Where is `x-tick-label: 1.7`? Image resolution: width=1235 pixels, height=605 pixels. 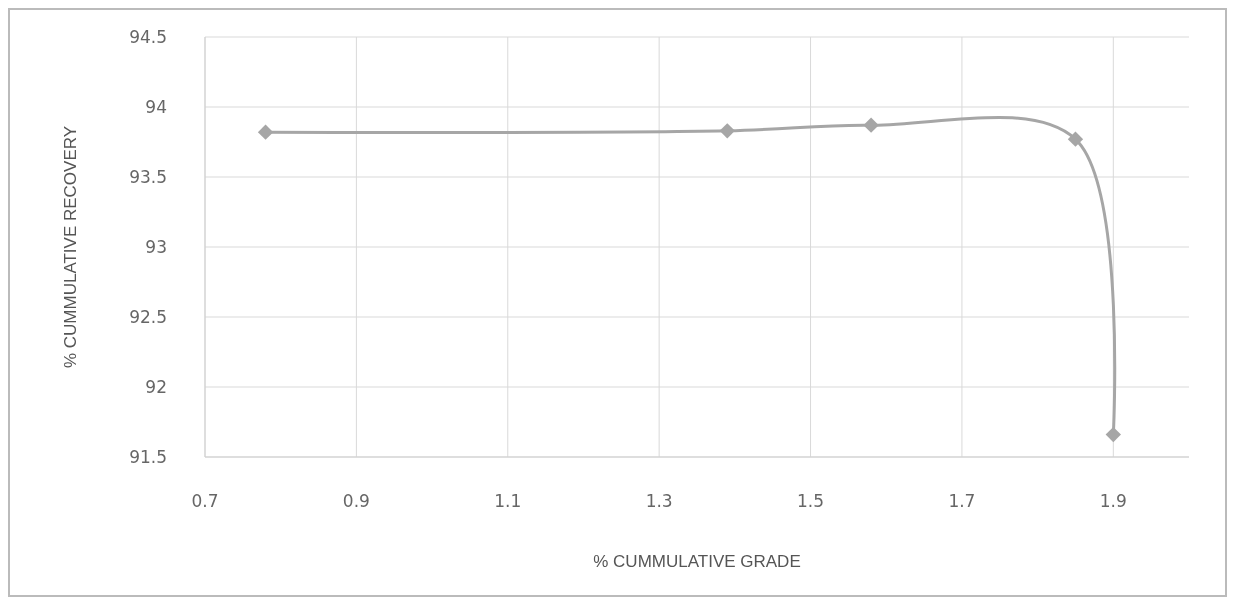
x-tick-label: 1.7 is located at coordinates (962, 501).